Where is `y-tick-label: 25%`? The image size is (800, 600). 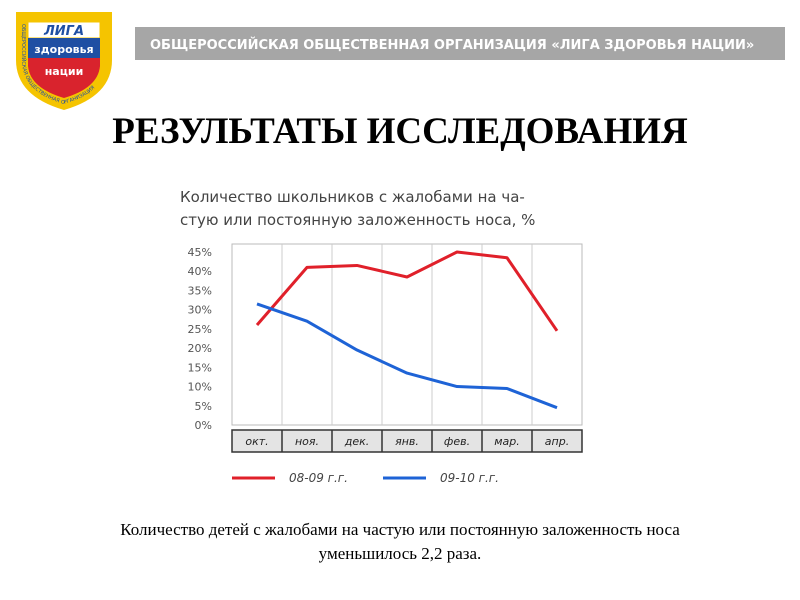 y-tick-label: 25% is located at coordinates (200, 329).